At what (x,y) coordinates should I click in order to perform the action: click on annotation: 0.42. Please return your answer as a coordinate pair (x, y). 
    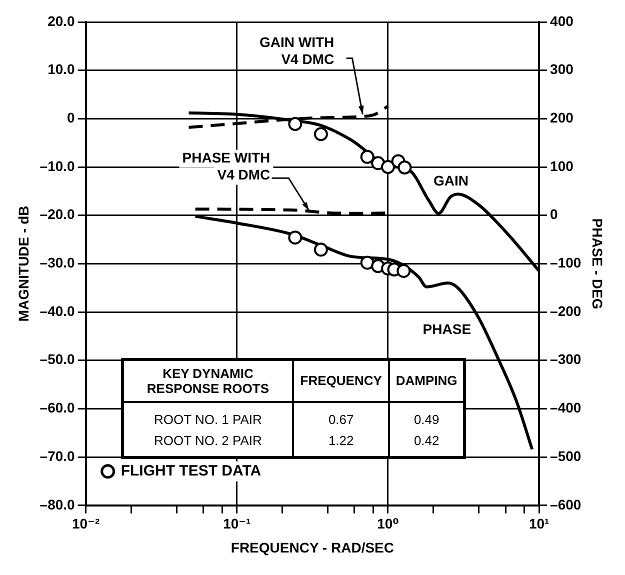
    Looking at the image, I should click on (426, 441).